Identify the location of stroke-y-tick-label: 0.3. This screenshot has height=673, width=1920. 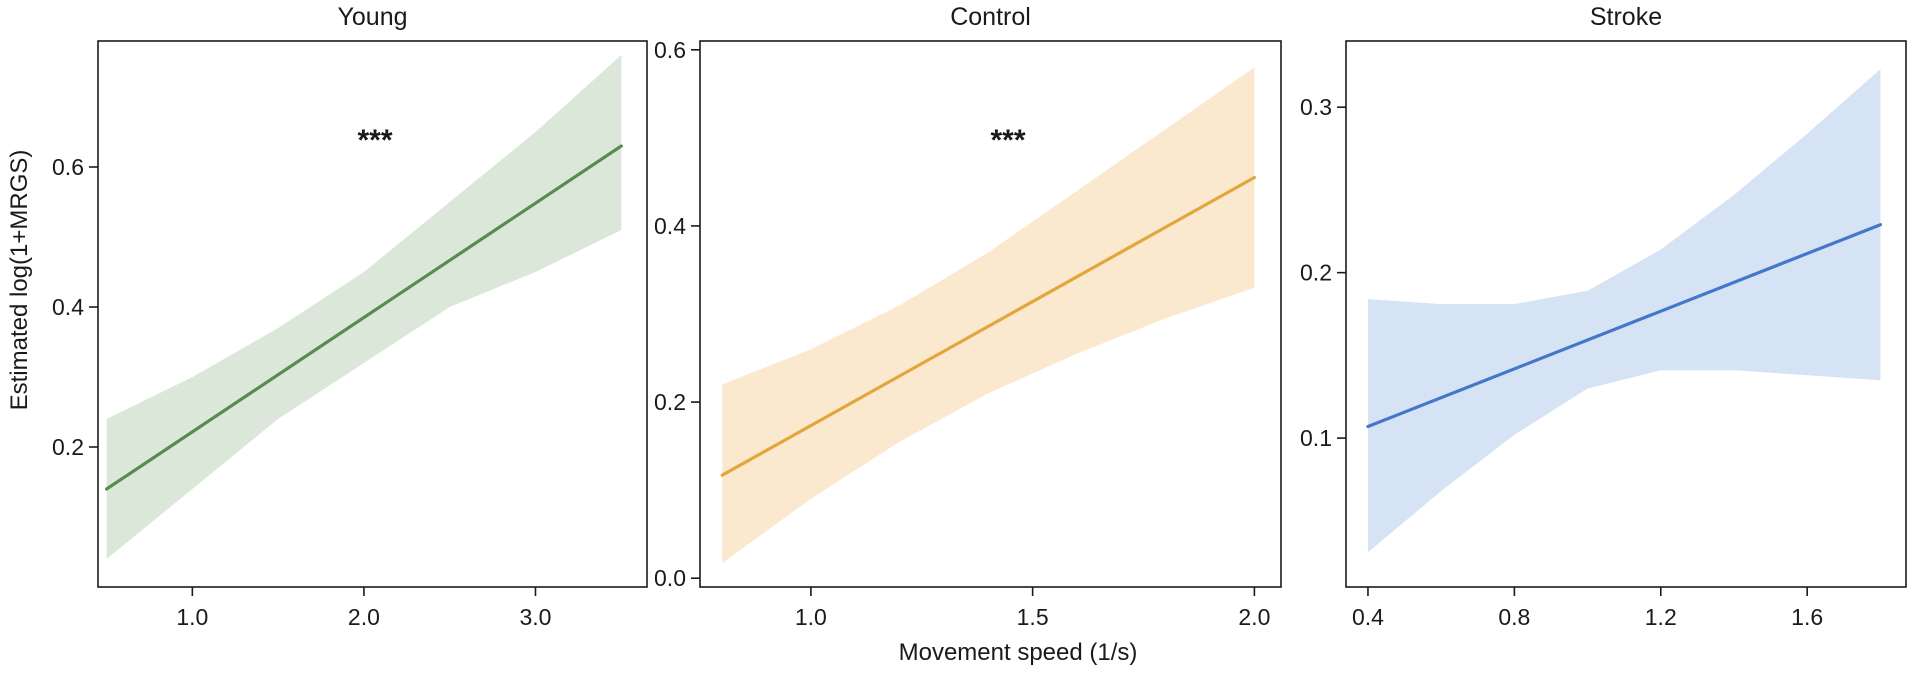
(1316, 107).